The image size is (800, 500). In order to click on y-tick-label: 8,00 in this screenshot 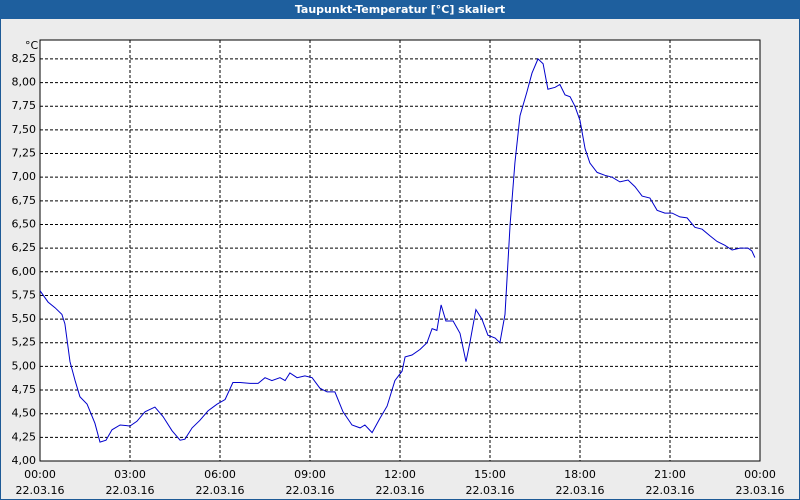, I will do `click(24, 82)`.